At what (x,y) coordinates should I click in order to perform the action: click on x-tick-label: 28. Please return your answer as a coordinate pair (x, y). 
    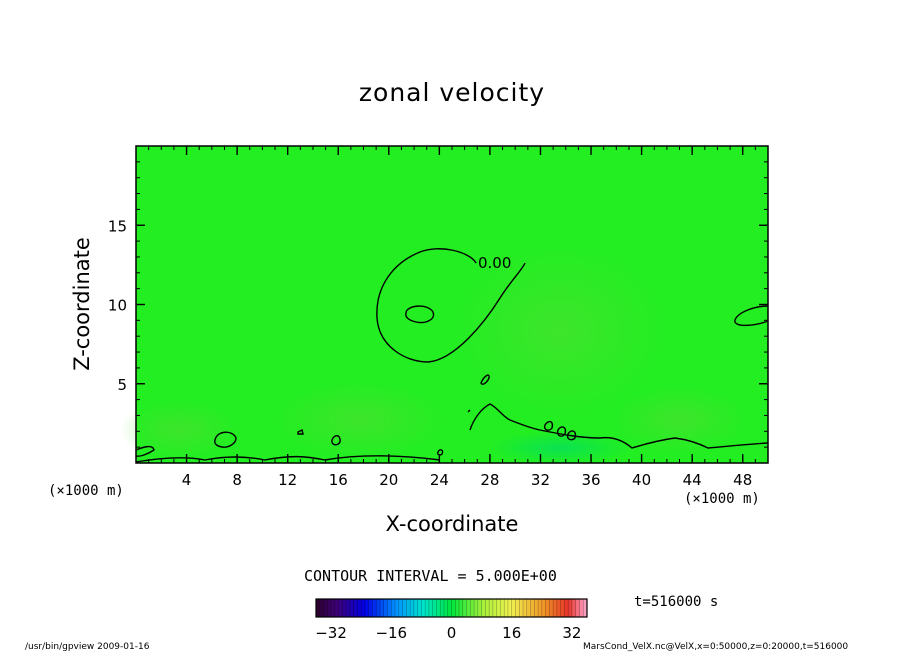
    Looking at the image, I should click on (489, 480).